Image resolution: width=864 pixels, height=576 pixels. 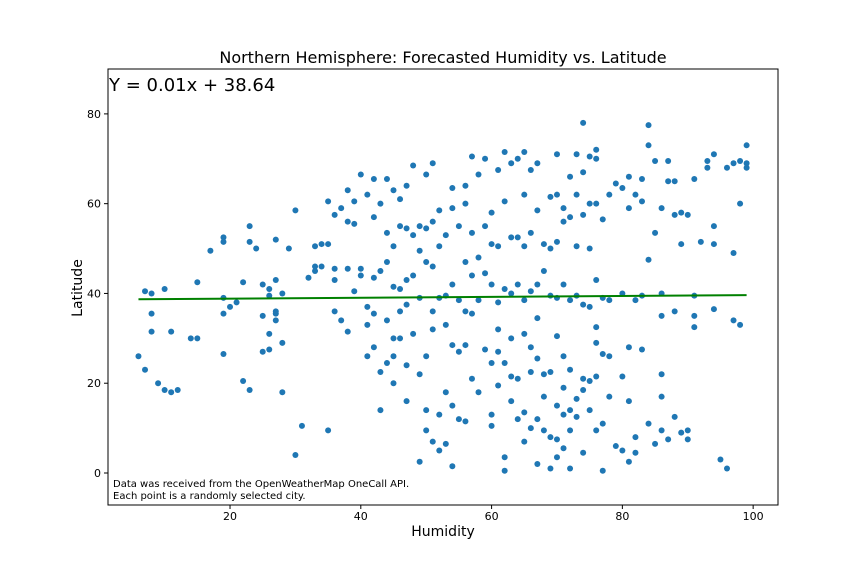 I want to click on y-tick-label: 40, so click(x=94, y=293).